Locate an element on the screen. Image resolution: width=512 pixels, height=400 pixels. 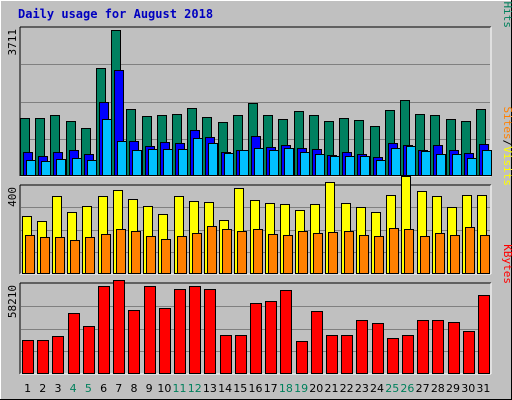
x-tick-day-29: 29 is located at coordinates (453, 388).